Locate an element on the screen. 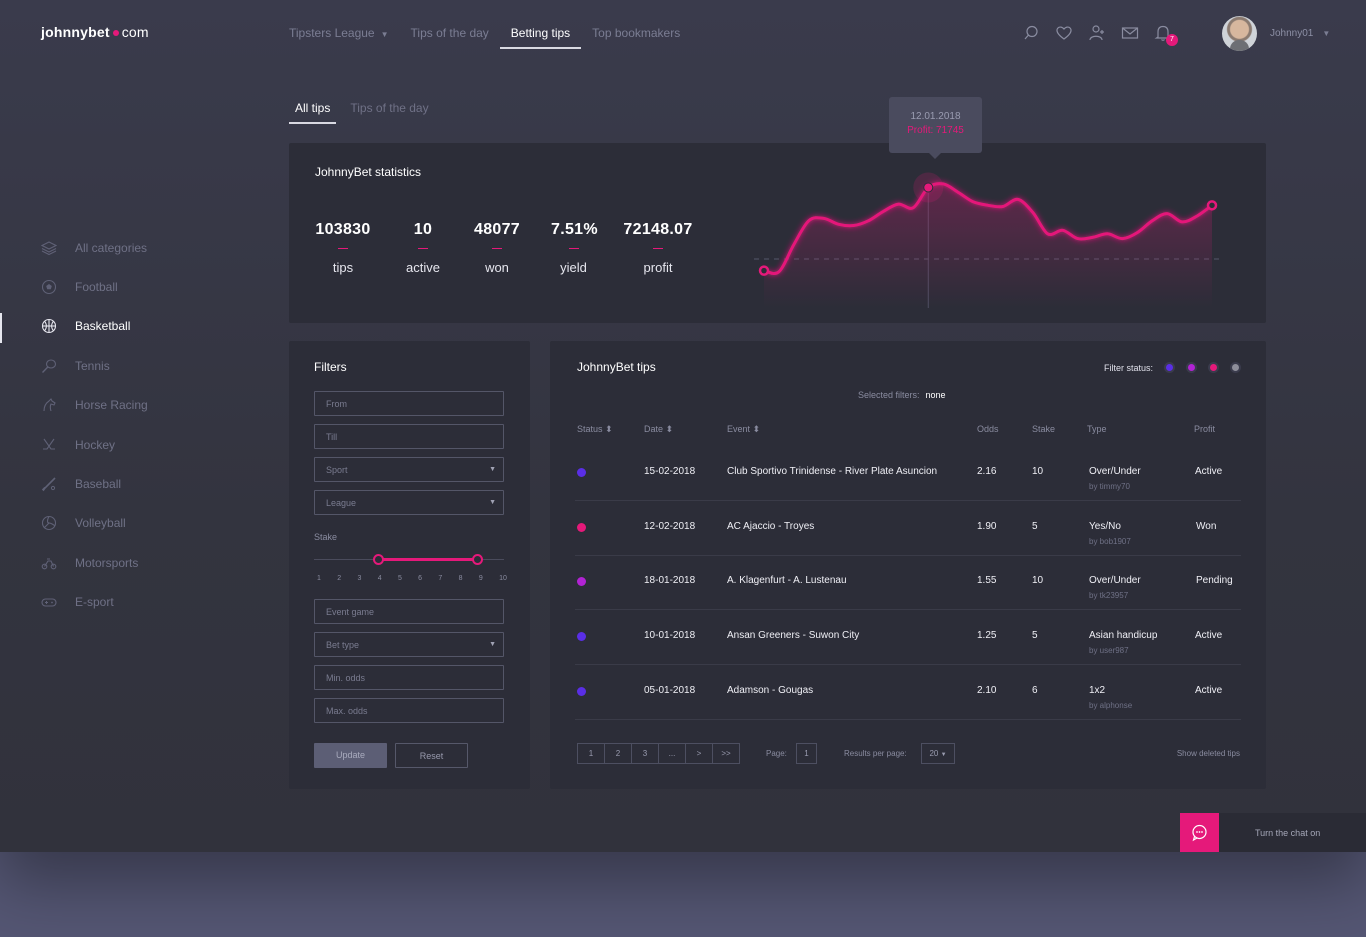 Image resolution: width=1366 pixels, height=937 pixels. event-game-input: Event game is located at coordinates (409, 611).